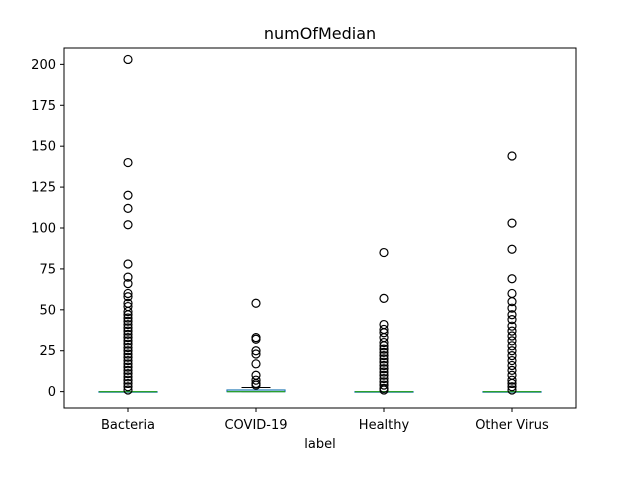 The width and height of the screenshot is (640, 480). What do you see at coordinates (319, 444) in the screenshot?
I see `x-axis-label: label` at bounding box center [319, 444].